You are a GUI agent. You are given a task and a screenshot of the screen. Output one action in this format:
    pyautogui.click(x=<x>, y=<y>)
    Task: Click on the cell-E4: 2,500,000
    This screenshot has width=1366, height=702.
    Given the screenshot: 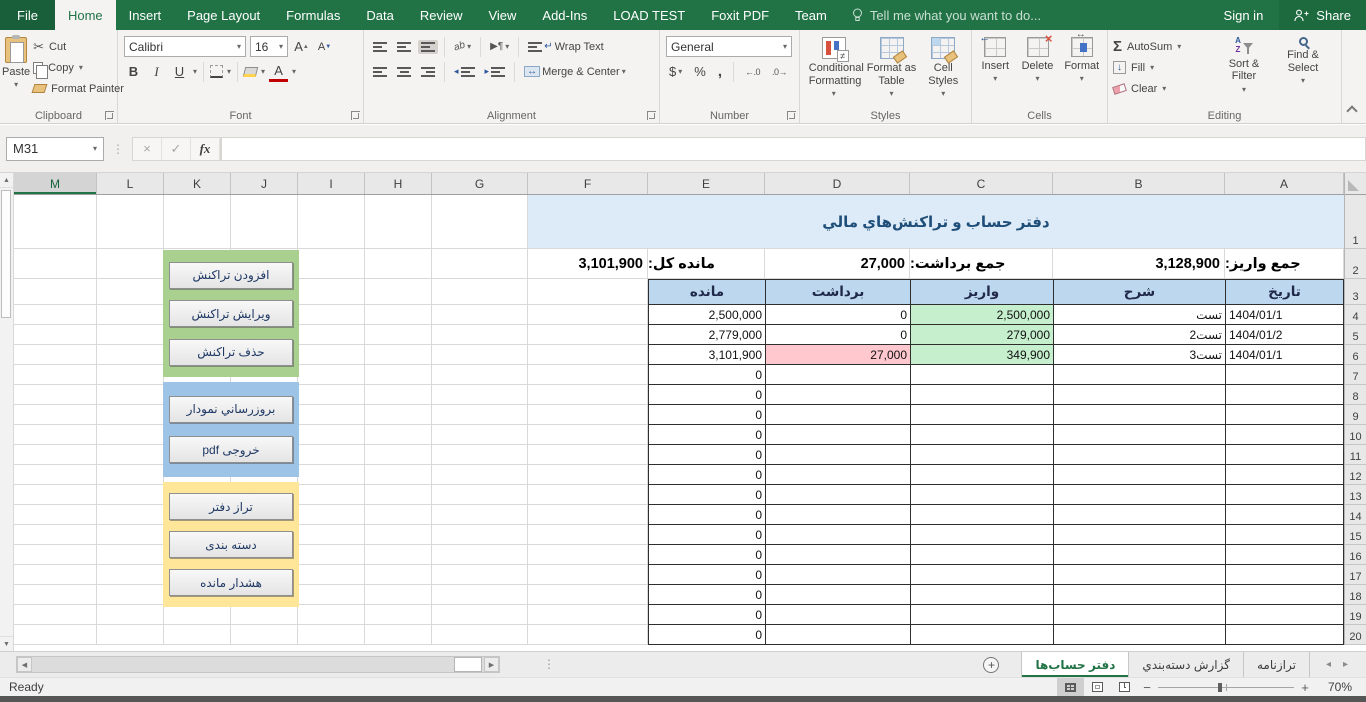 What is the action you would take?
    pyautogui.click(x=706, y=315)
    